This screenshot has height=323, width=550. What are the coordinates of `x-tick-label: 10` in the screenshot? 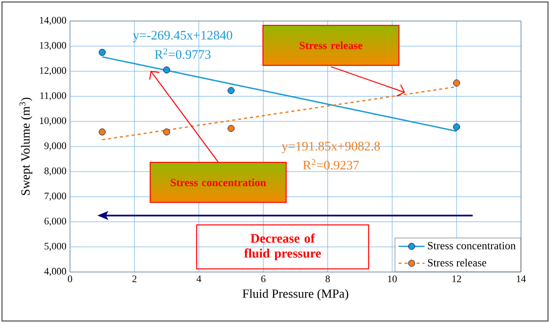 It's located at (392, 279).